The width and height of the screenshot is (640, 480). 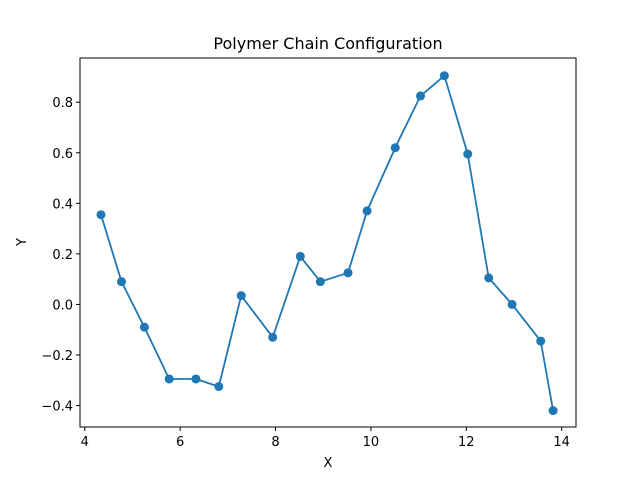 What do you see at coordinates (85, 442) in the screenshot?
I see `x-tick-label: 4` at bounding box center [85, 442].